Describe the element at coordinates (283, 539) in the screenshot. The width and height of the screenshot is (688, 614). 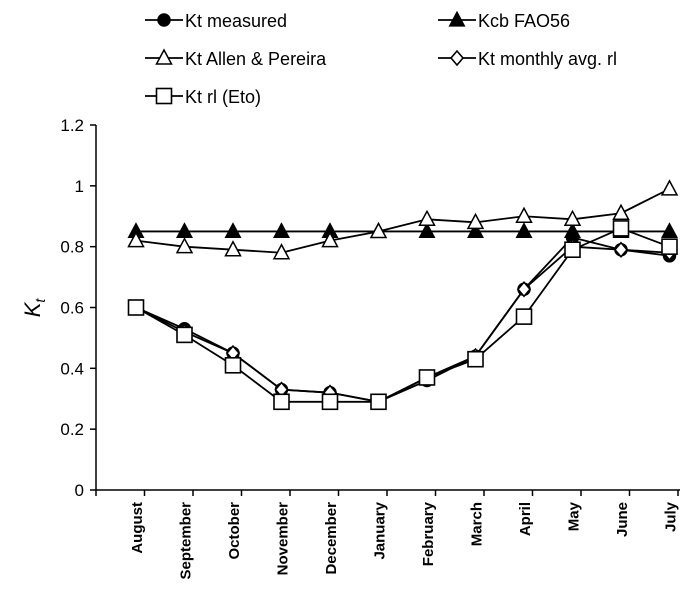
I see `x-tick-label: November` at that location.